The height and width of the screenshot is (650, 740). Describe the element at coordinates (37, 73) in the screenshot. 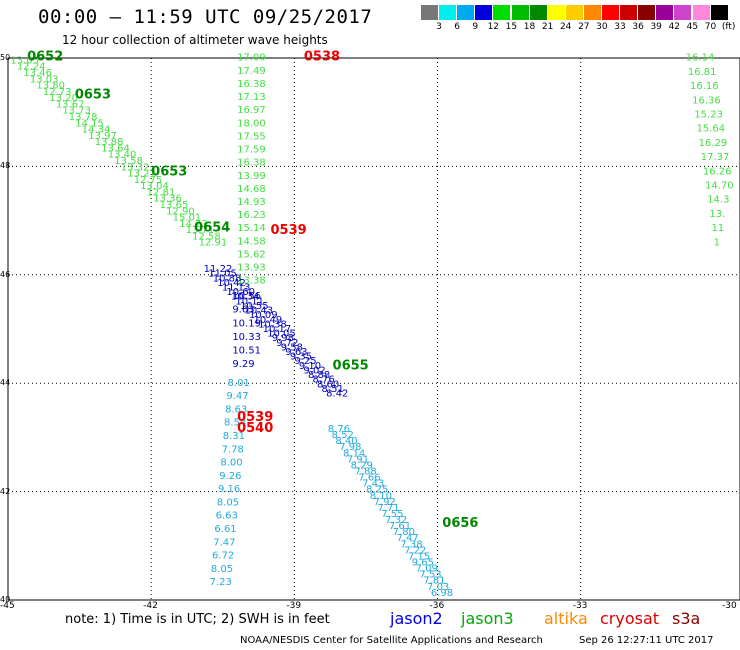

I see `wave-height-value: 13.46` at that location.